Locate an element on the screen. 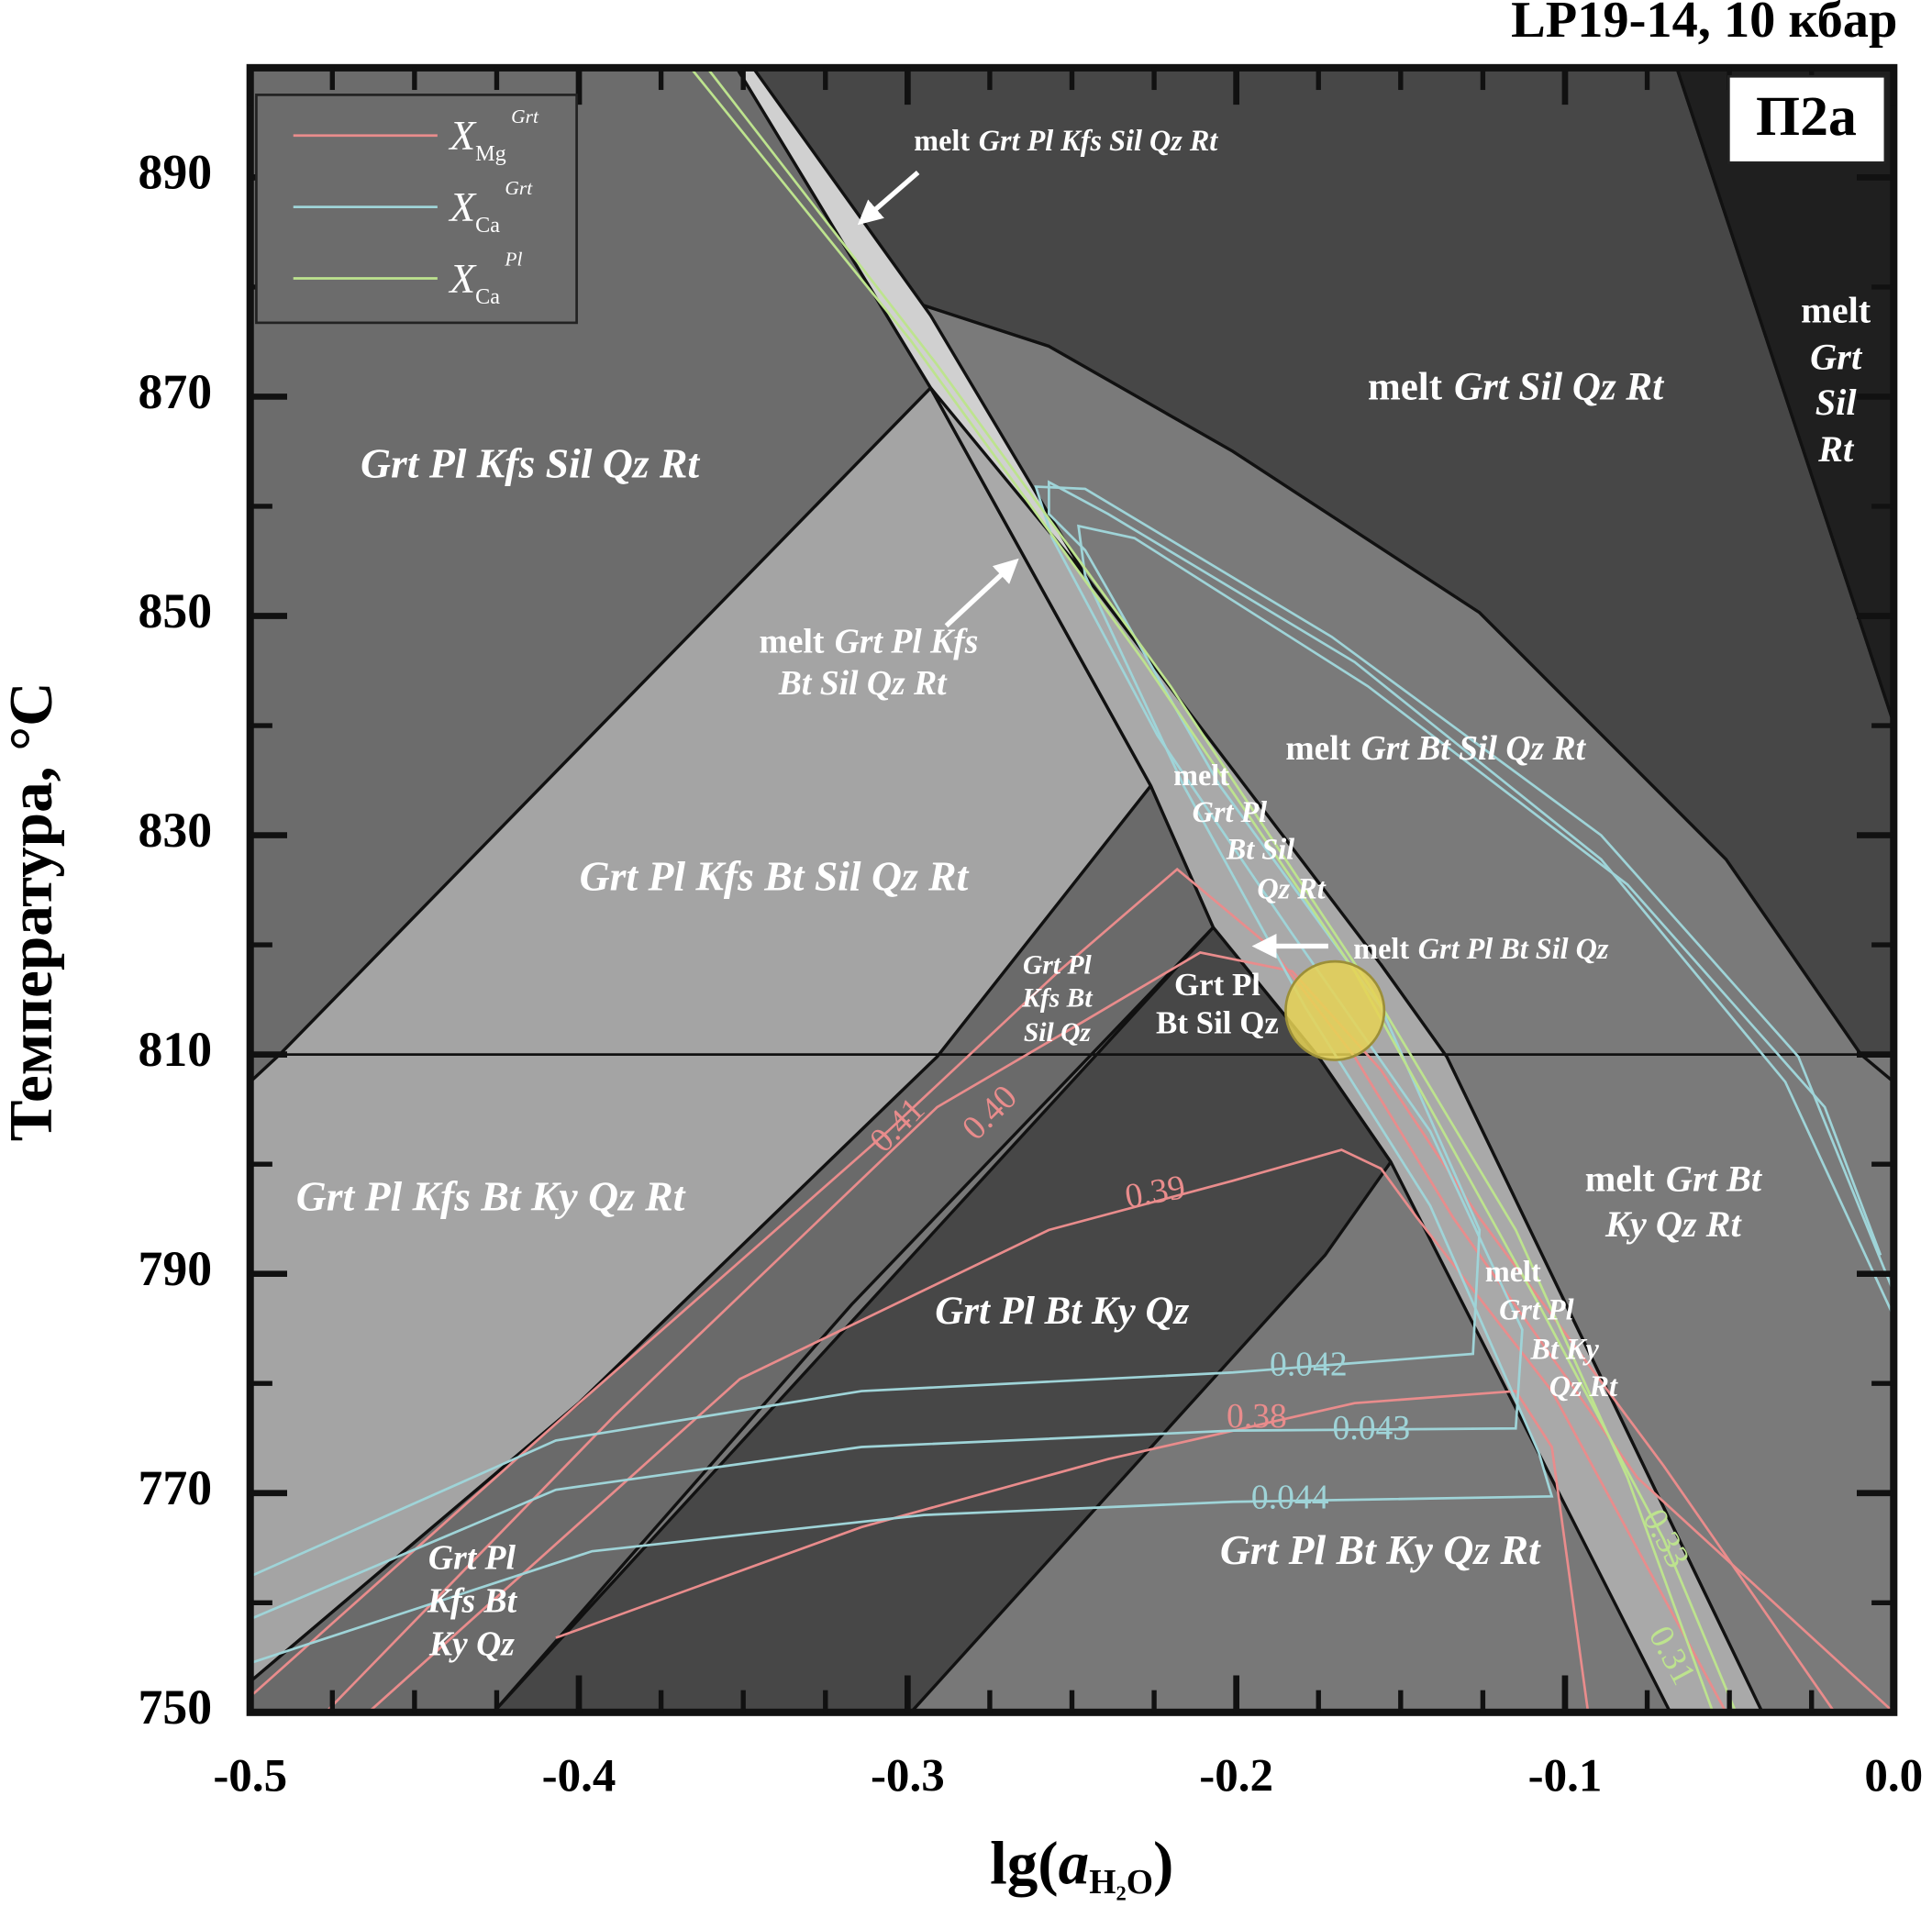 This screenshot has height=1907, width=1932. field-label-part: Bt Sil Qz is located at coordinates (1217, 1023).